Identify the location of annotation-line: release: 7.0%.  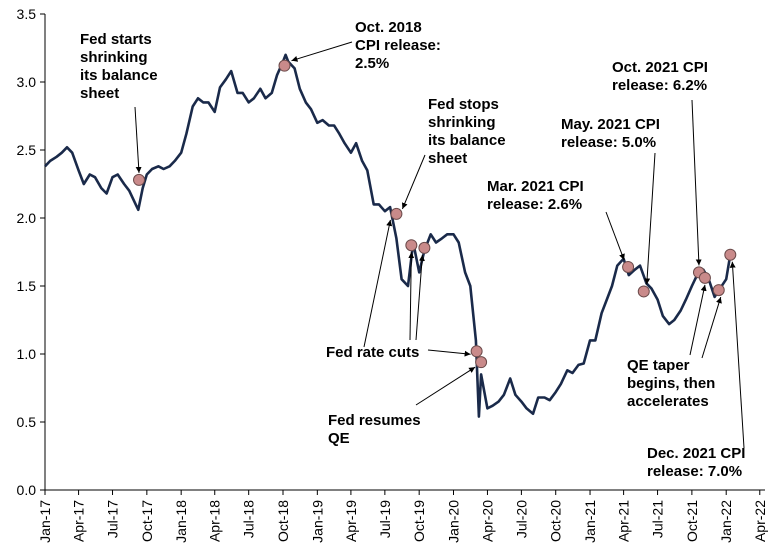
(694, 471).